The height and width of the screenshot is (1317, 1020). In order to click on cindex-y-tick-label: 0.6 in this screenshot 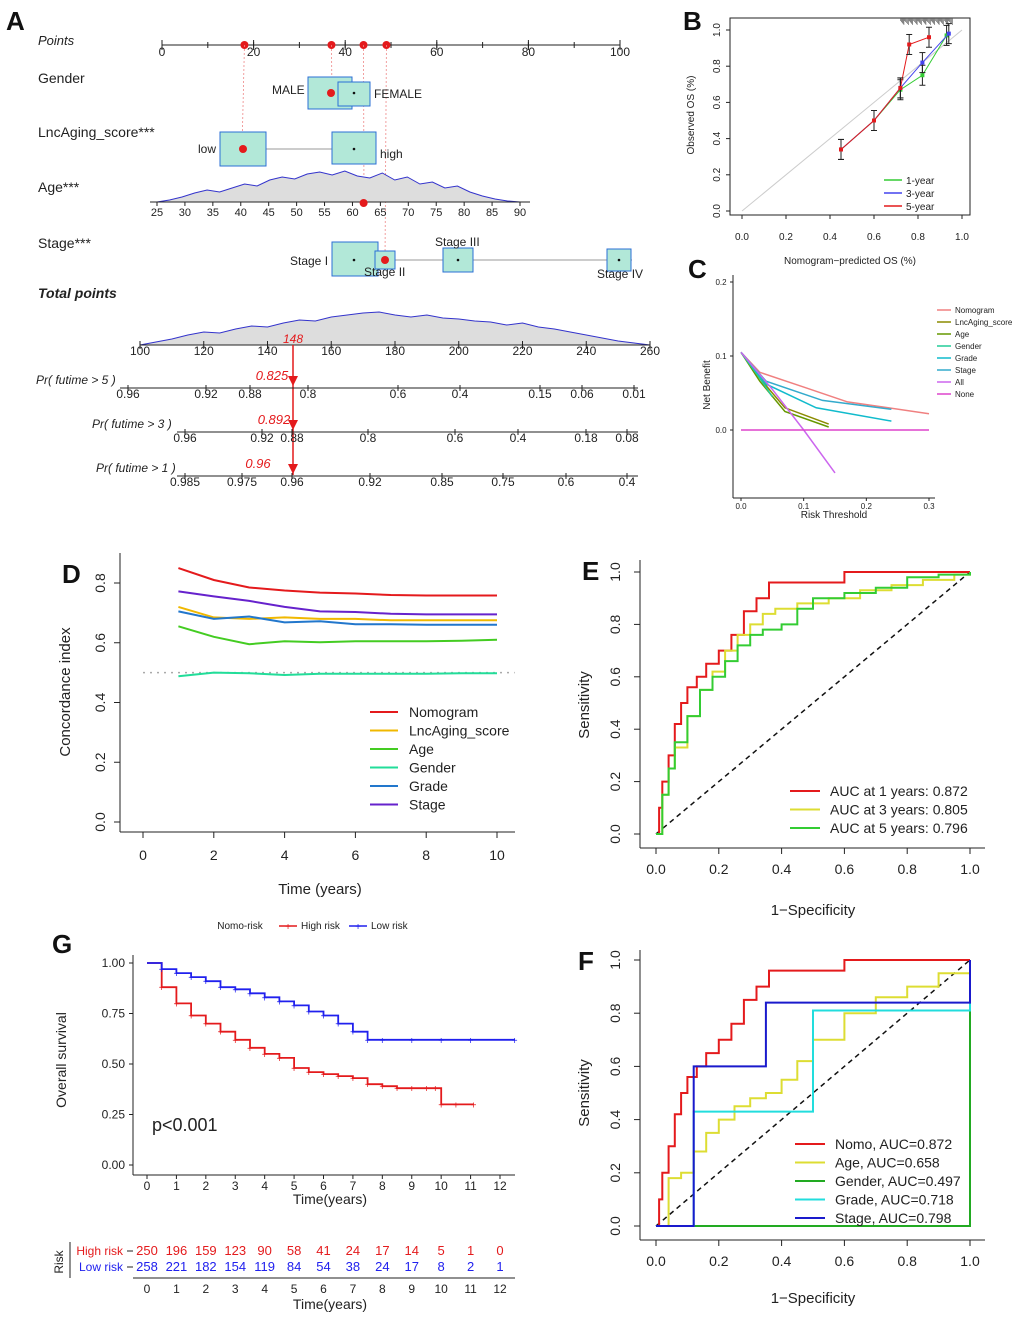, I will do `click(100, 643)`.